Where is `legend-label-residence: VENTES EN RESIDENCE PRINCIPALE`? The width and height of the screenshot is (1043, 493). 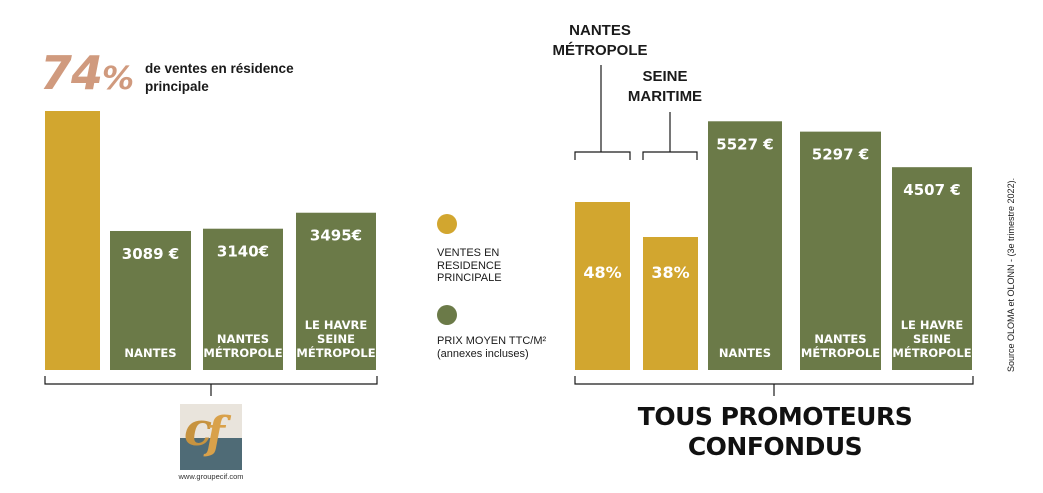 legend-label-residence: VENTES EN RESIDENCE PRINCIPALE is located at coordinates (469, 266).